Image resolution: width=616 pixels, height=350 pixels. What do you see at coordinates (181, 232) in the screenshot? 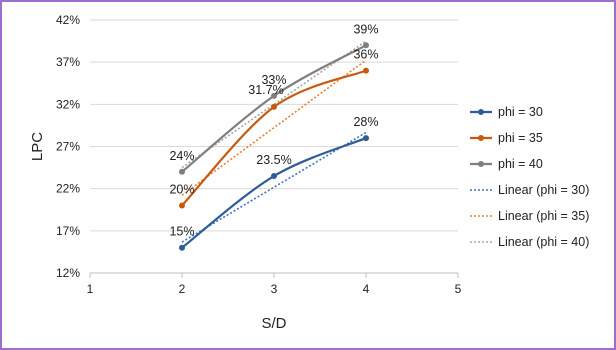
I see `data-label-1-1: 15%` at bounding box center [181, 232].